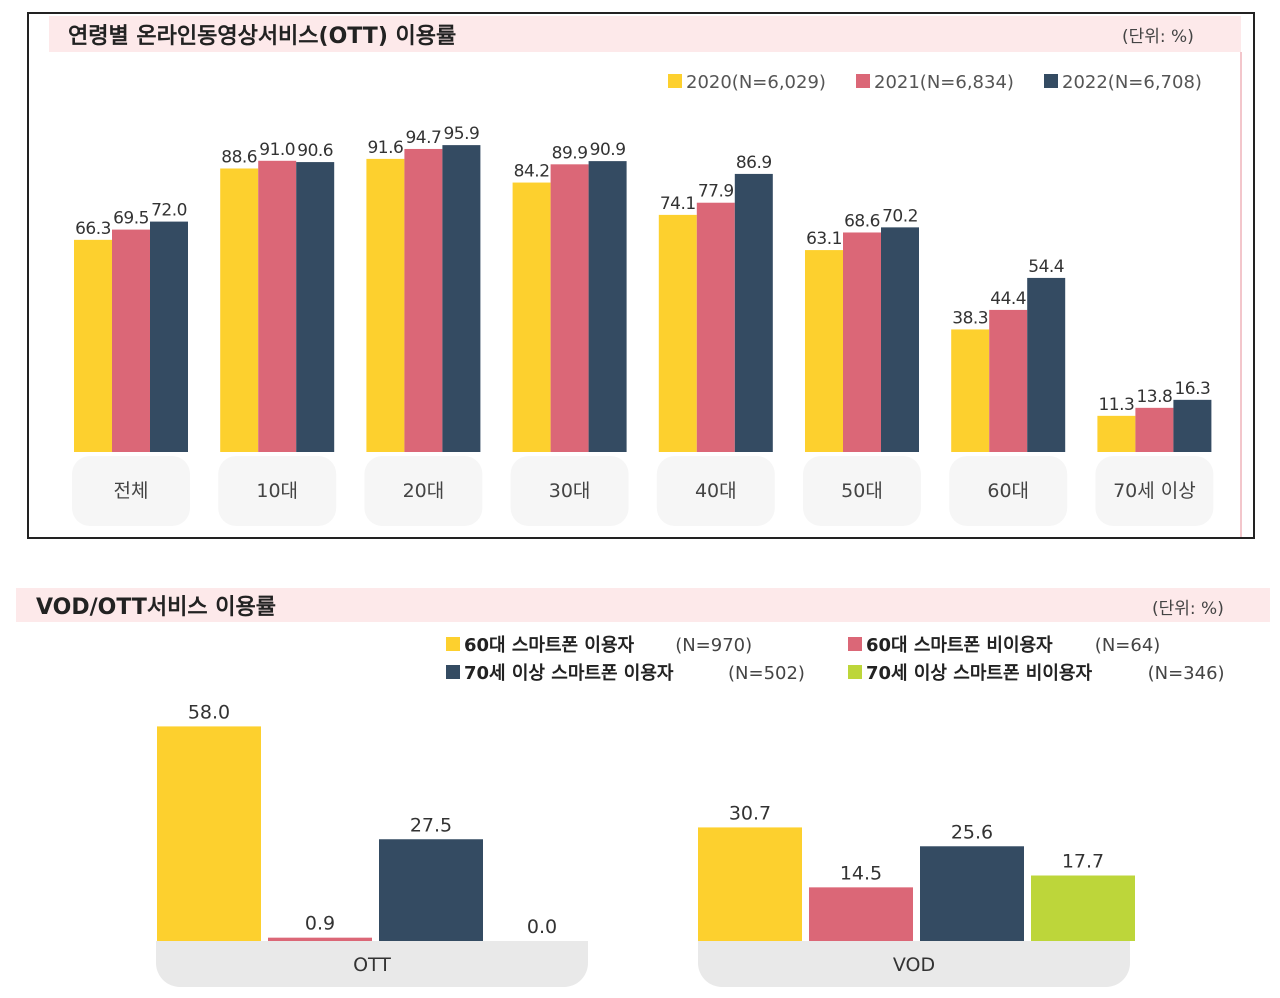 Image resolution: width=1280 pixels, height=998 pixels. What do you see at coordinates (131, 219) in the screenshot?
I see `data-label-0-1: 69.5` at bounding box center [131, 219].